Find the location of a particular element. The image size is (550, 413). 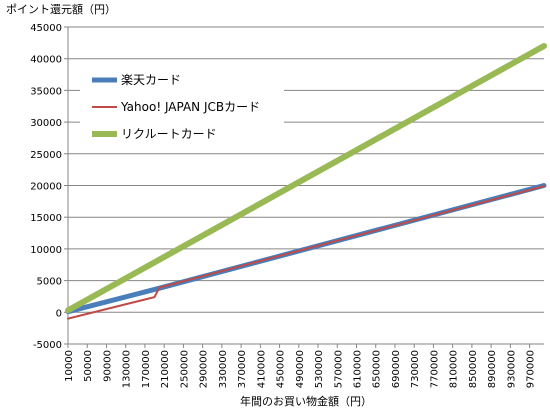

x-tick-label: 490000 is located at coordinates (300, 369).